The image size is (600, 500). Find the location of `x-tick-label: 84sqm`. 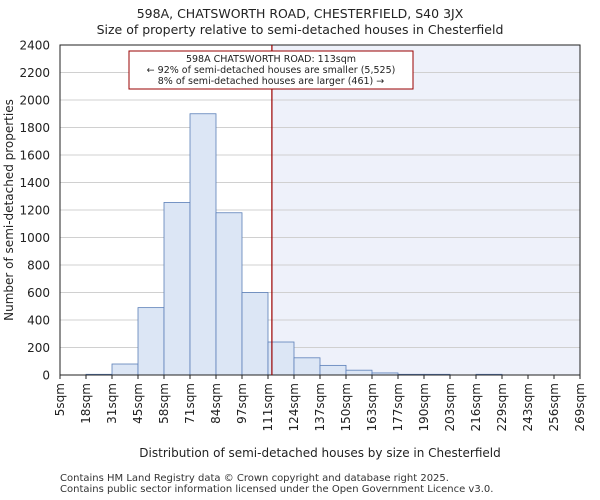

x-tick-label: 84sqm is located at coordinates (216, 403).